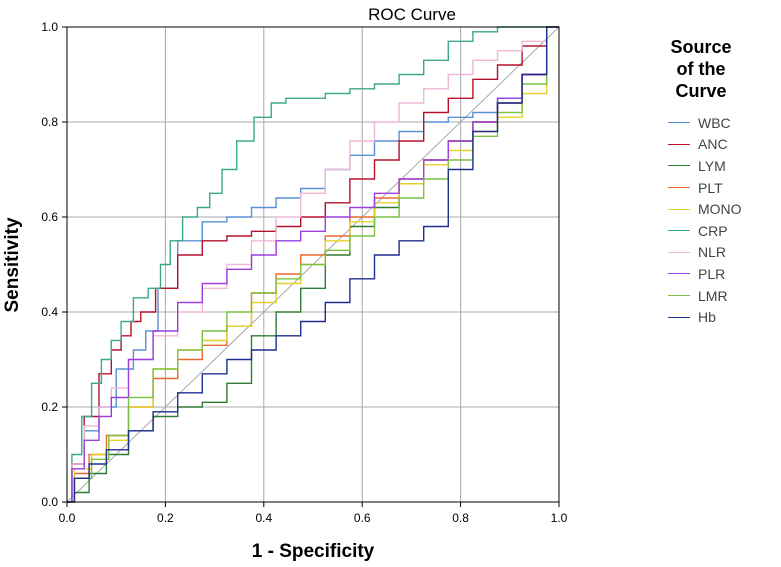 The width and height of the screenshot is (781, 567). Describe the element at coordinates (313, 551) in the screenshot. I see `x-axis-label: 1 - Specificity` at that location.